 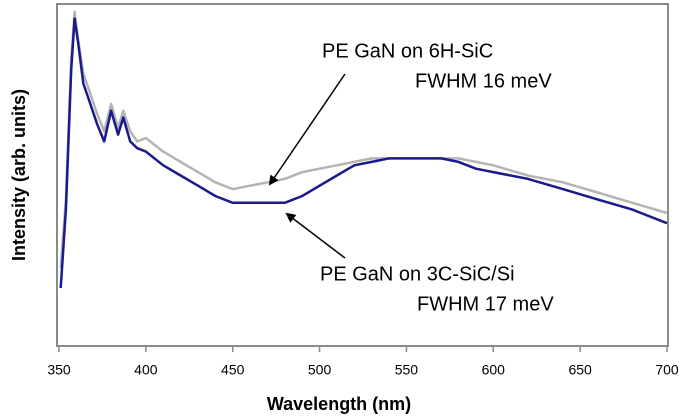 What do you see at coordinates (667, 370) in the screenshot?
I see `x-tick-label: 700` at bounding box center [667, 370].